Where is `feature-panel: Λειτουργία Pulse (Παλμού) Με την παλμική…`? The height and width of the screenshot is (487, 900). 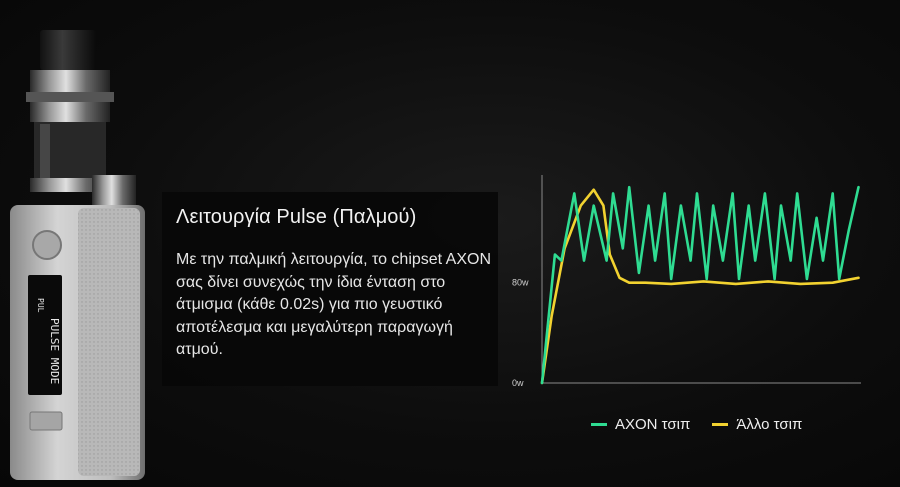 feature-panel: Λειτουργία Pulse (Παλμού) Με την παλμική… is located at coordinates (330, 289).